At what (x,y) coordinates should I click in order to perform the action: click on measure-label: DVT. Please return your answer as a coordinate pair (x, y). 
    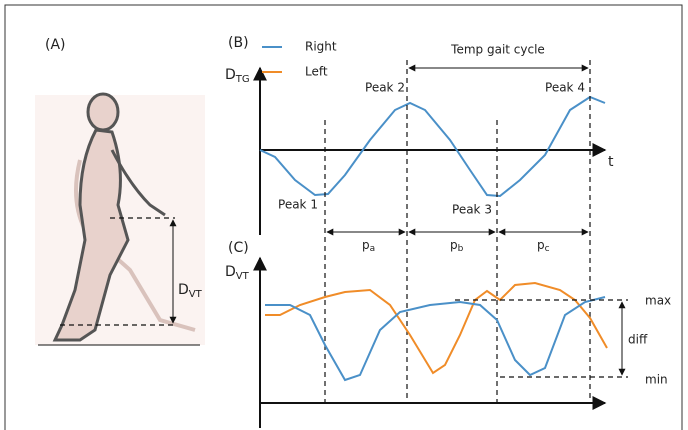
    Looking at the image, I should click on (190, 291).